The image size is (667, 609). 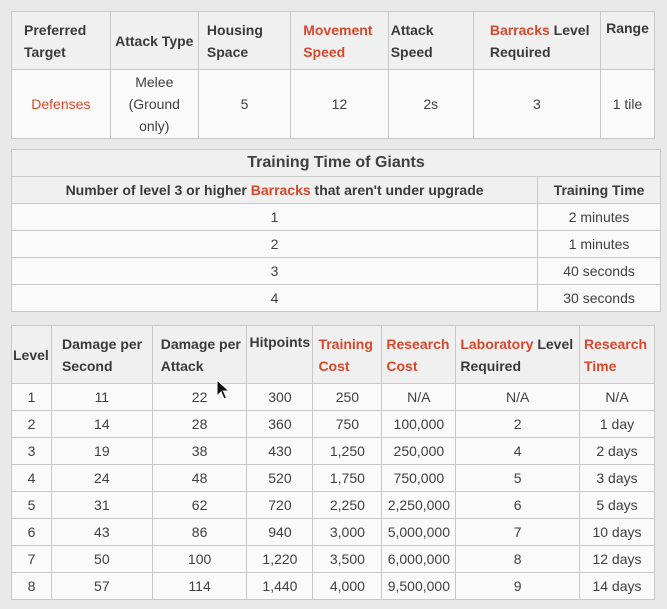 What do you see at coordinates (274, 271) in the screenshot?
I see `barracks-count-cell: 3` at bounding box center [274, 271].